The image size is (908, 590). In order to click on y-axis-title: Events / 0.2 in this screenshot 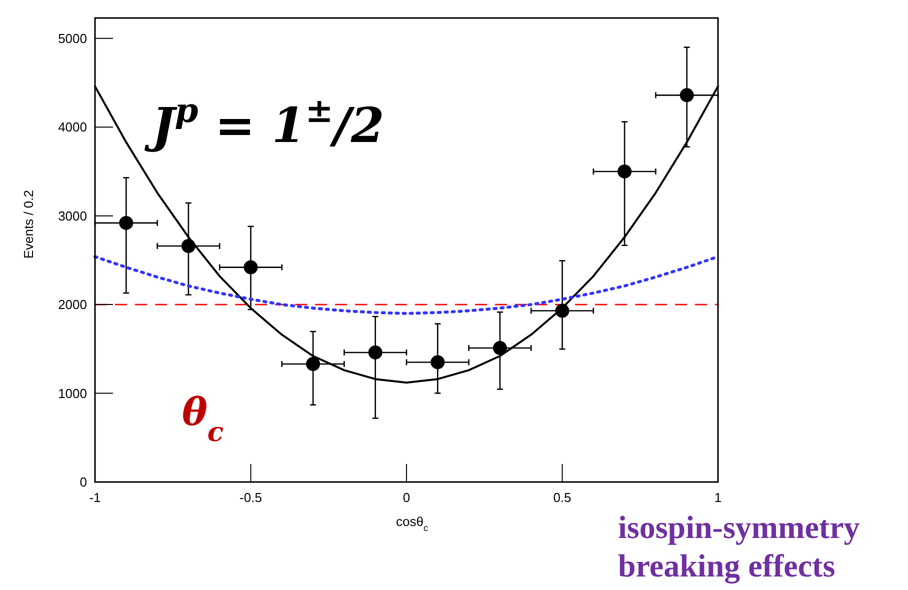, I will do `click(28, 224)`.